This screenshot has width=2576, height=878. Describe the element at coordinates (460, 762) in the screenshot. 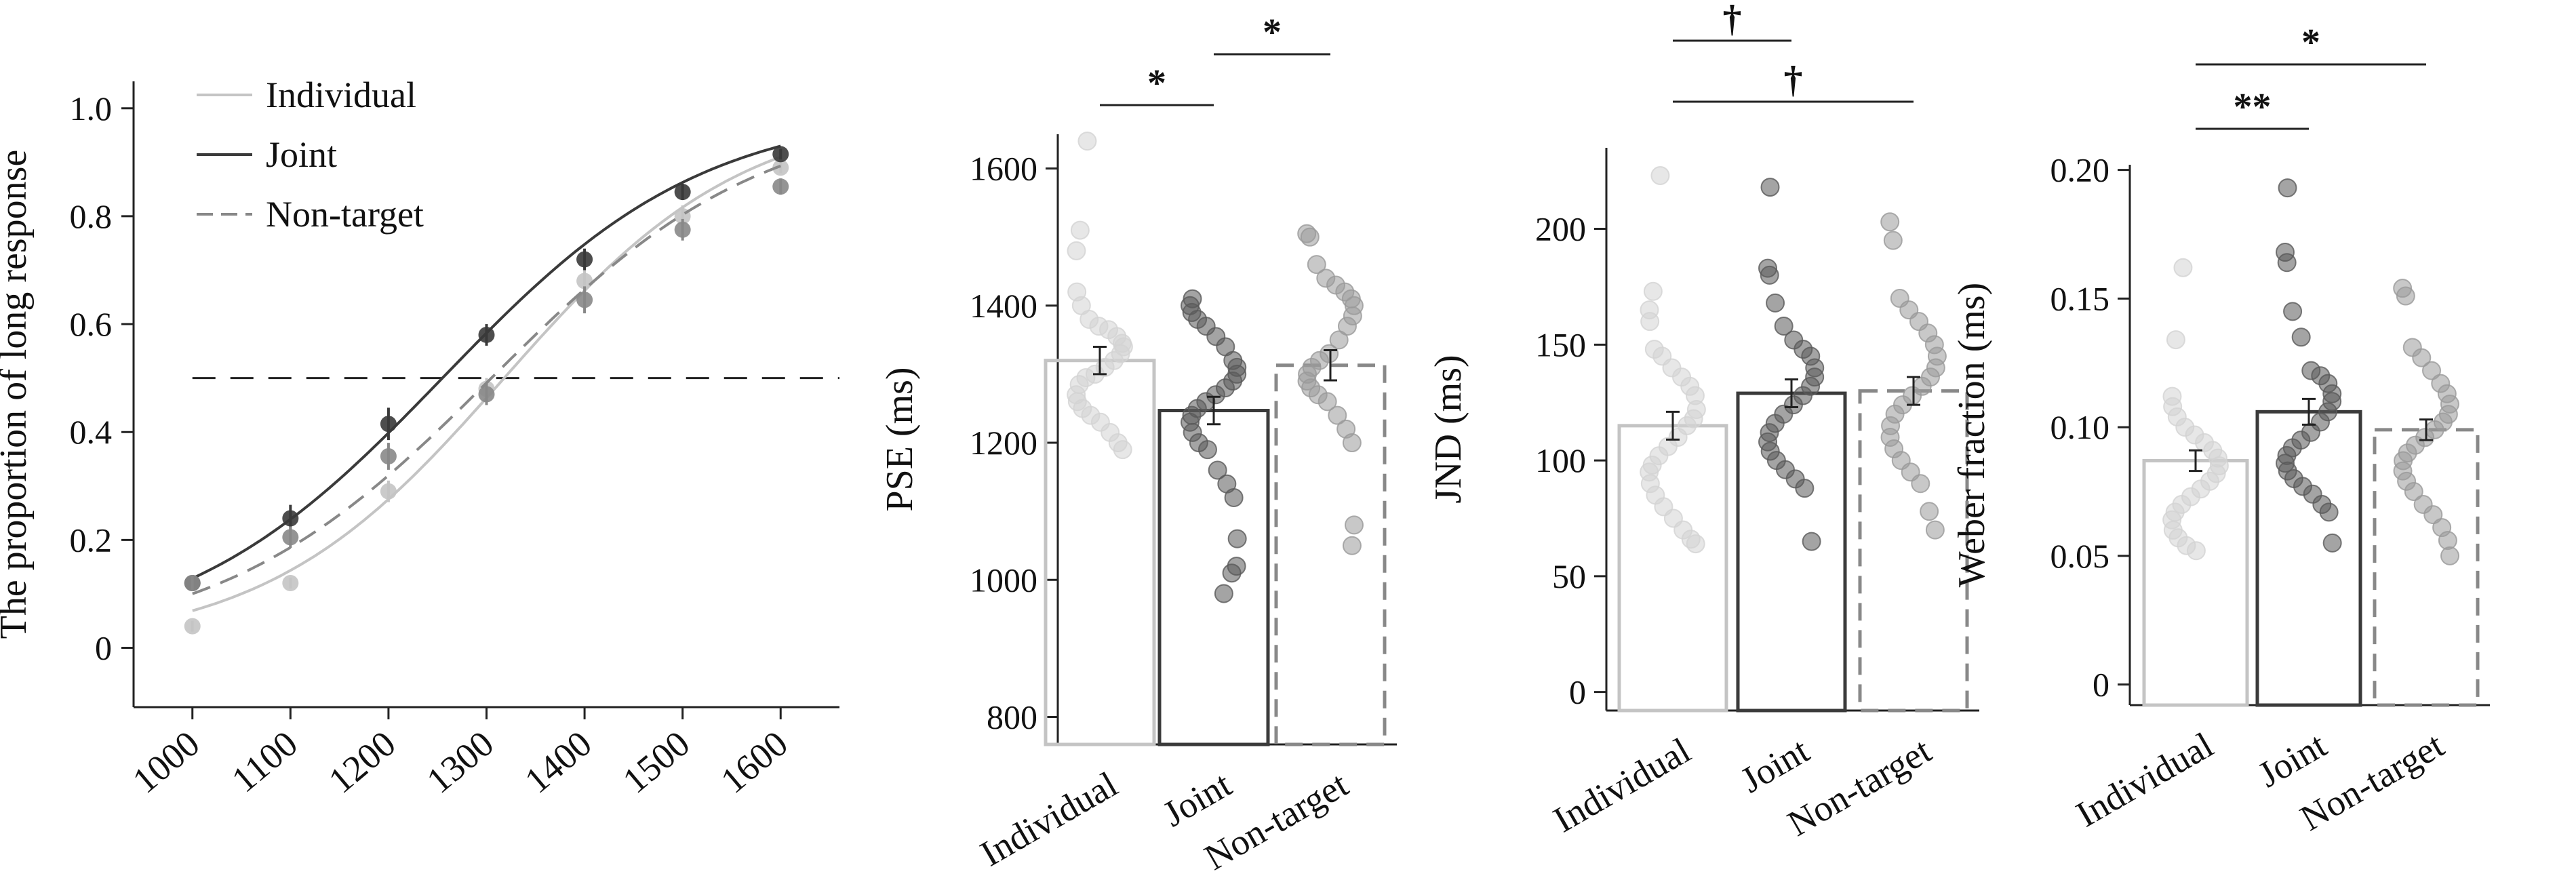

I see `x-tick-label: 1300` at that location.